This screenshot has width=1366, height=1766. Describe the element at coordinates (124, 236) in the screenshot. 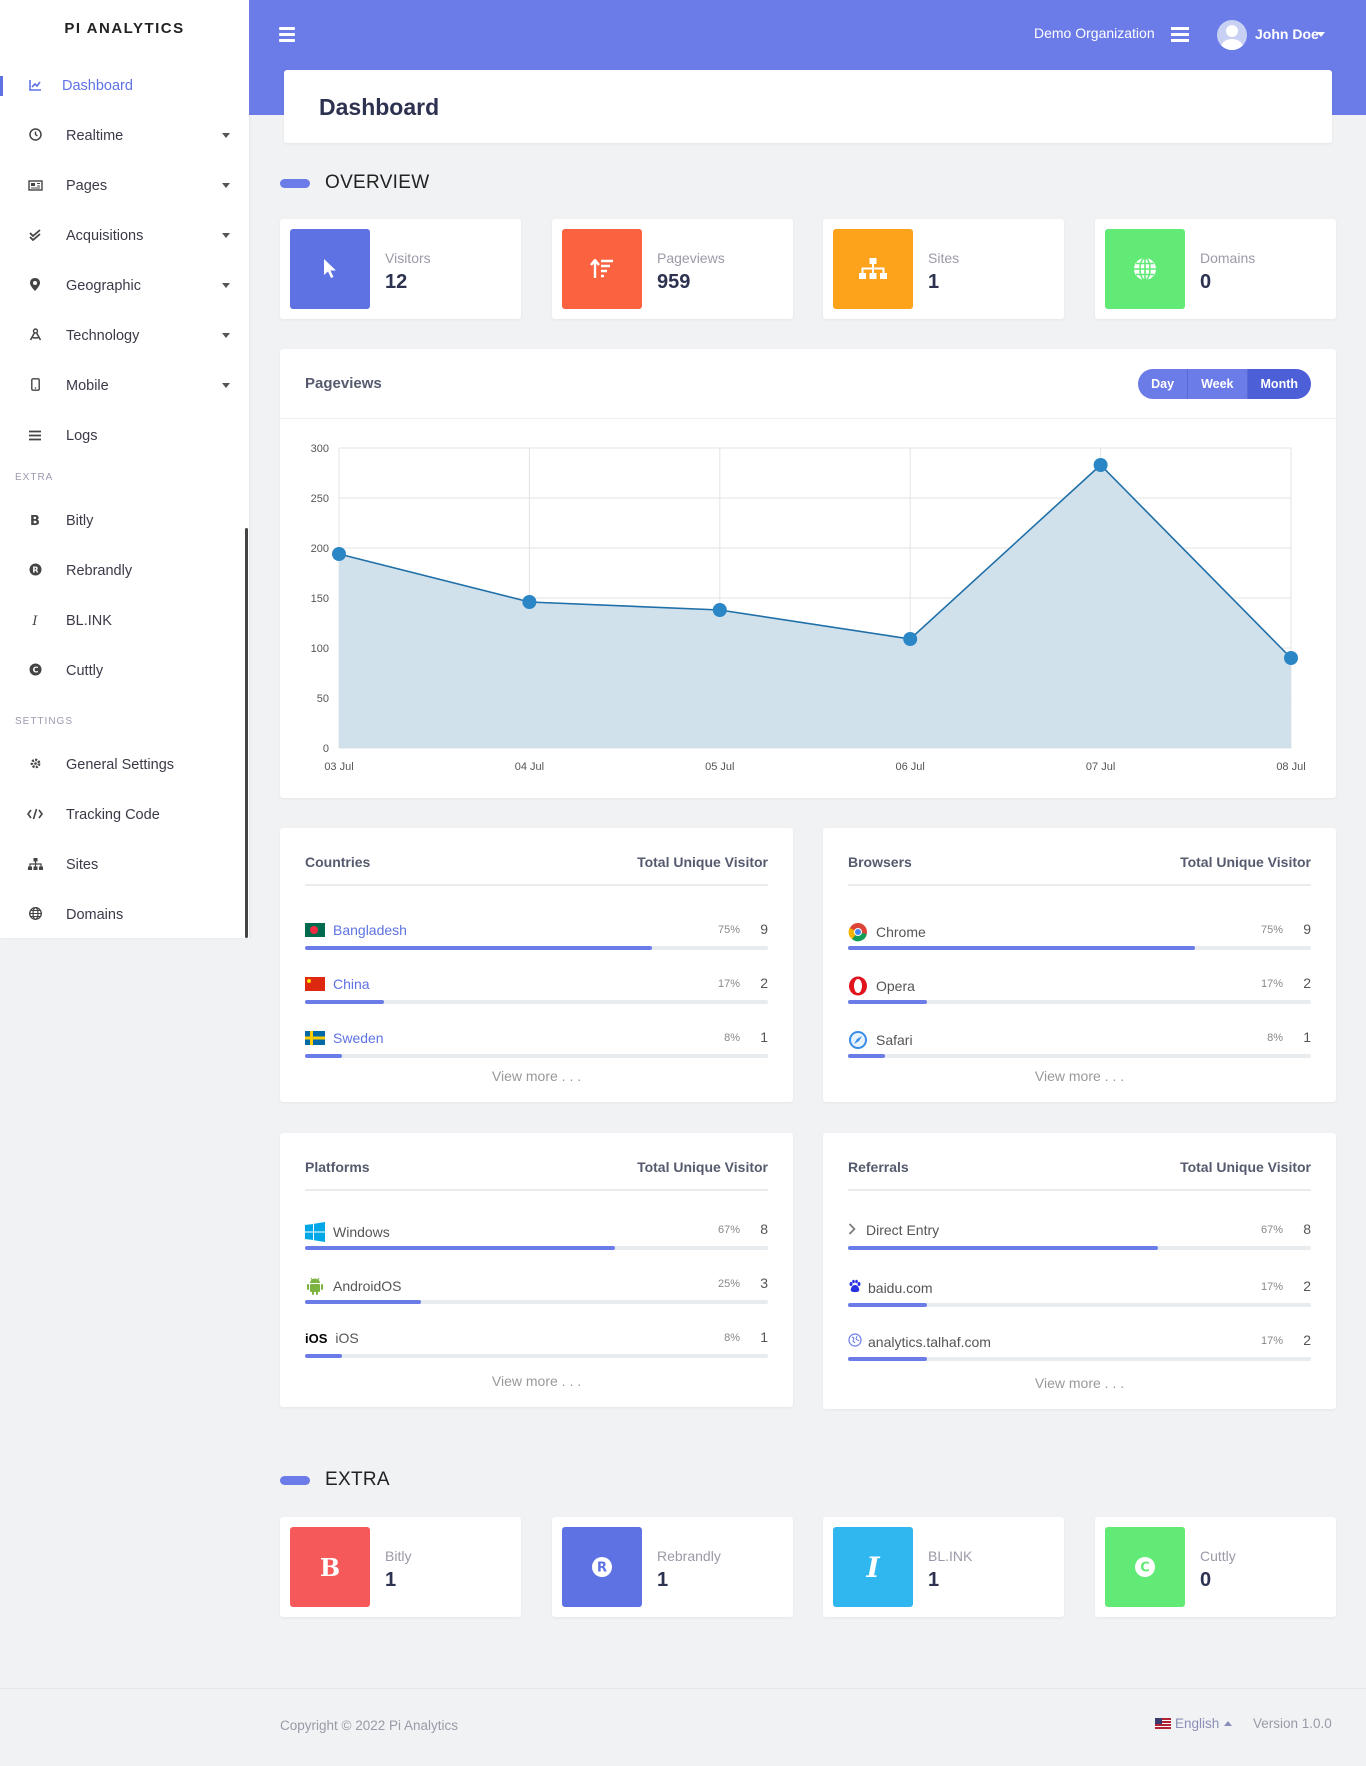

I see `sidebar-item-acquisitions: Acquisitions` at that location.